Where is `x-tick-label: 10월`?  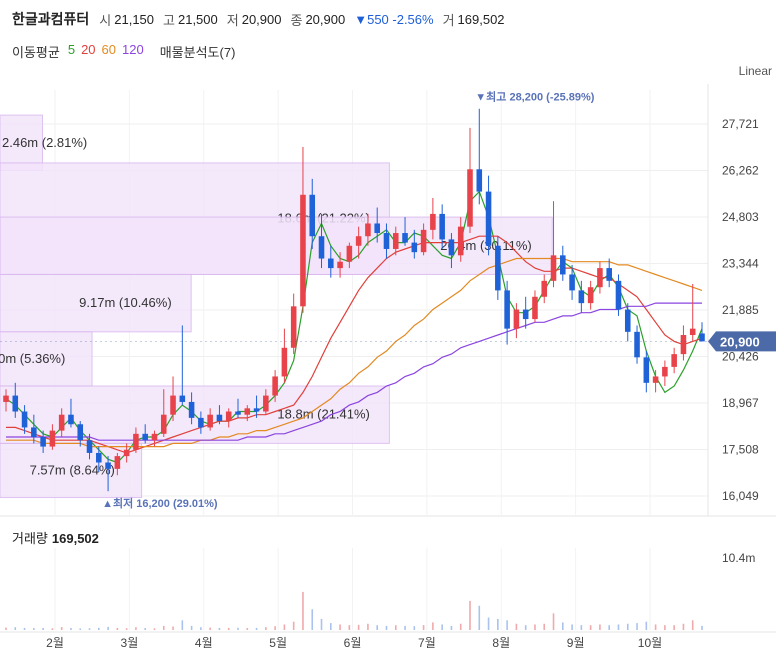 x-tick-label: 10월 is located at coordinates (650, 643).